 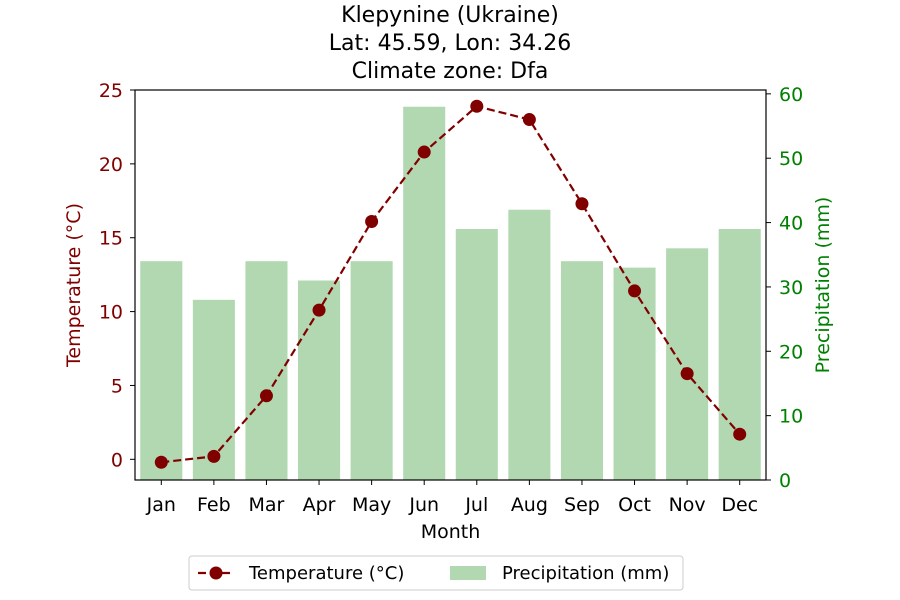 I want to click on legend-temperature-marker, so click(x=216, y=573).